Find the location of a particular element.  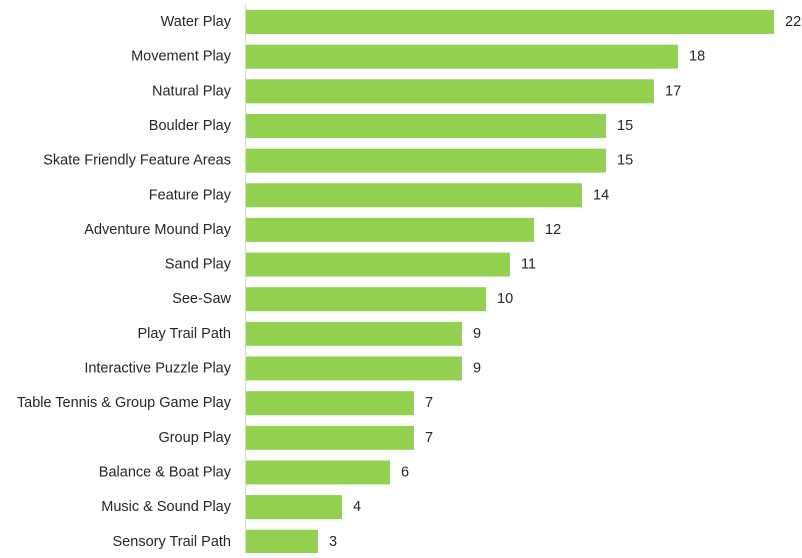

value-label: 11 is located at coordinates (528, 265).